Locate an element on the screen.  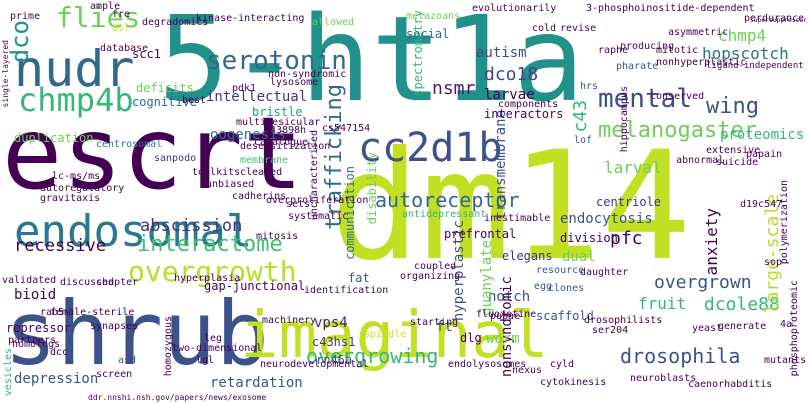
word: social is located at coordinates (428, 34).